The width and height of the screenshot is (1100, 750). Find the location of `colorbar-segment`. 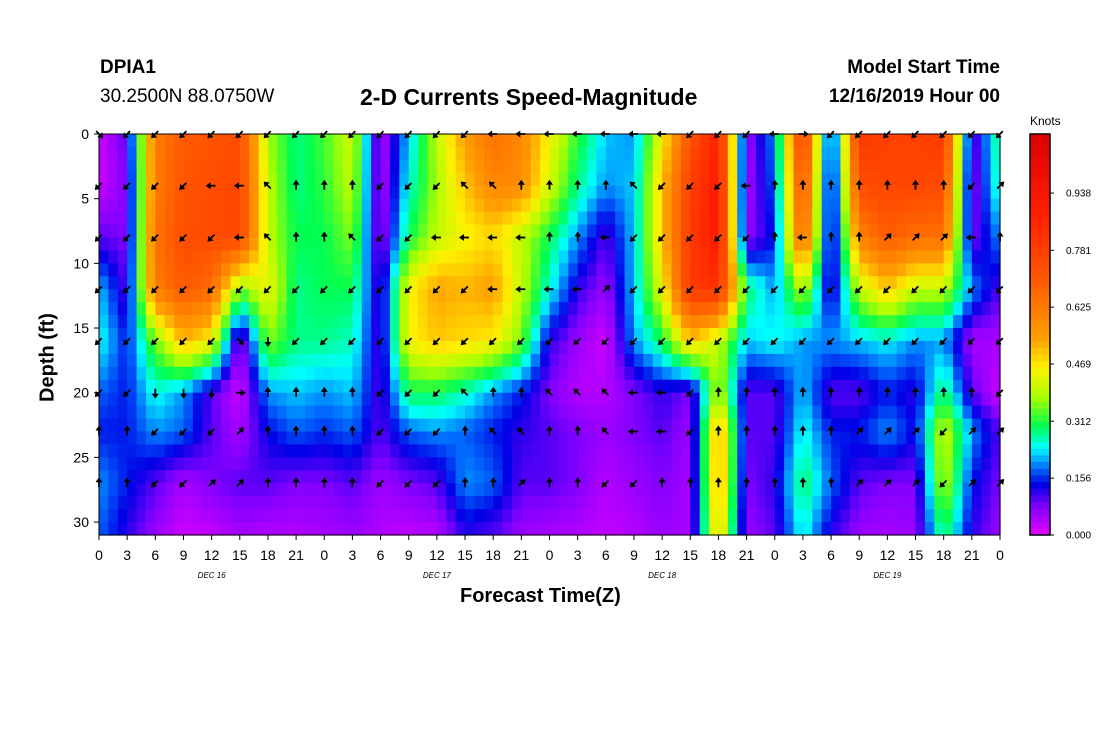

colorbar-segment is located at coordinates (1040, 184).